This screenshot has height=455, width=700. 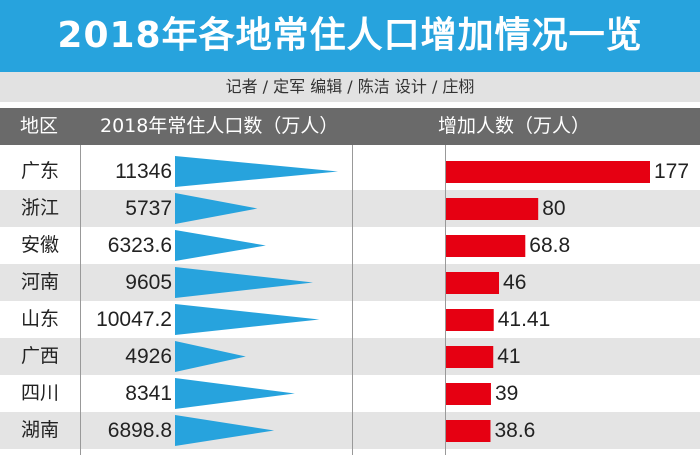 I want to click on table-row: 广西 4926 41, so click(x=350, y=356).